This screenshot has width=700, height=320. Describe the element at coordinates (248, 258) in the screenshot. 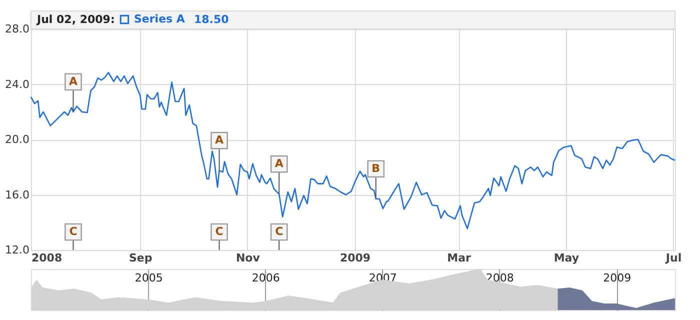

I see `x-tick-label: Nov` at that location.